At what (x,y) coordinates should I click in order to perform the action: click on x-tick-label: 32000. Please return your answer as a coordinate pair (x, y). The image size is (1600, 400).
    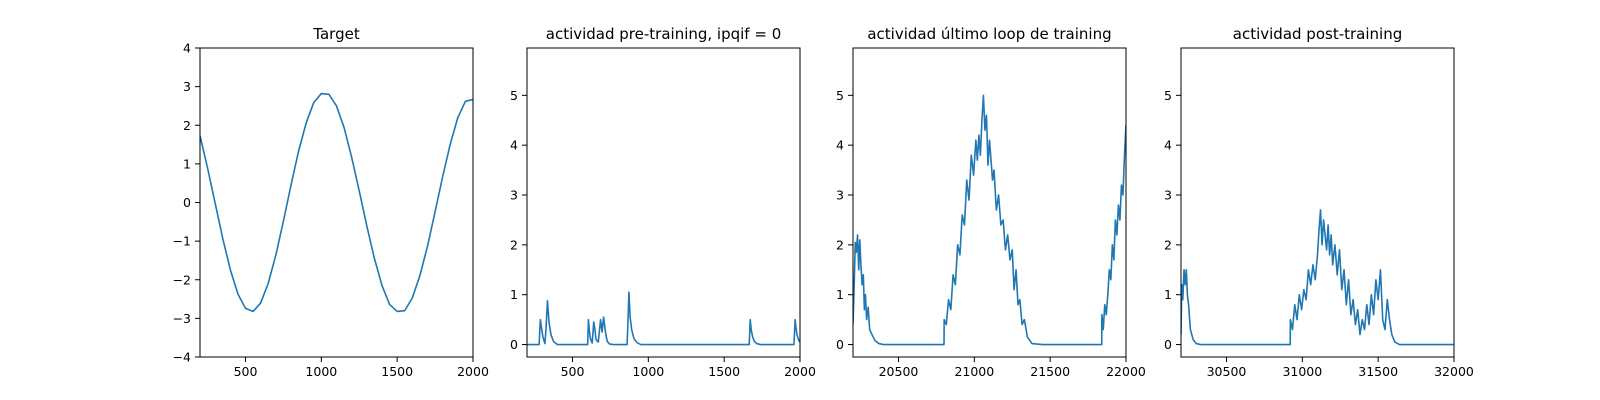
    Looking at the image, I should click on (1454, 371).